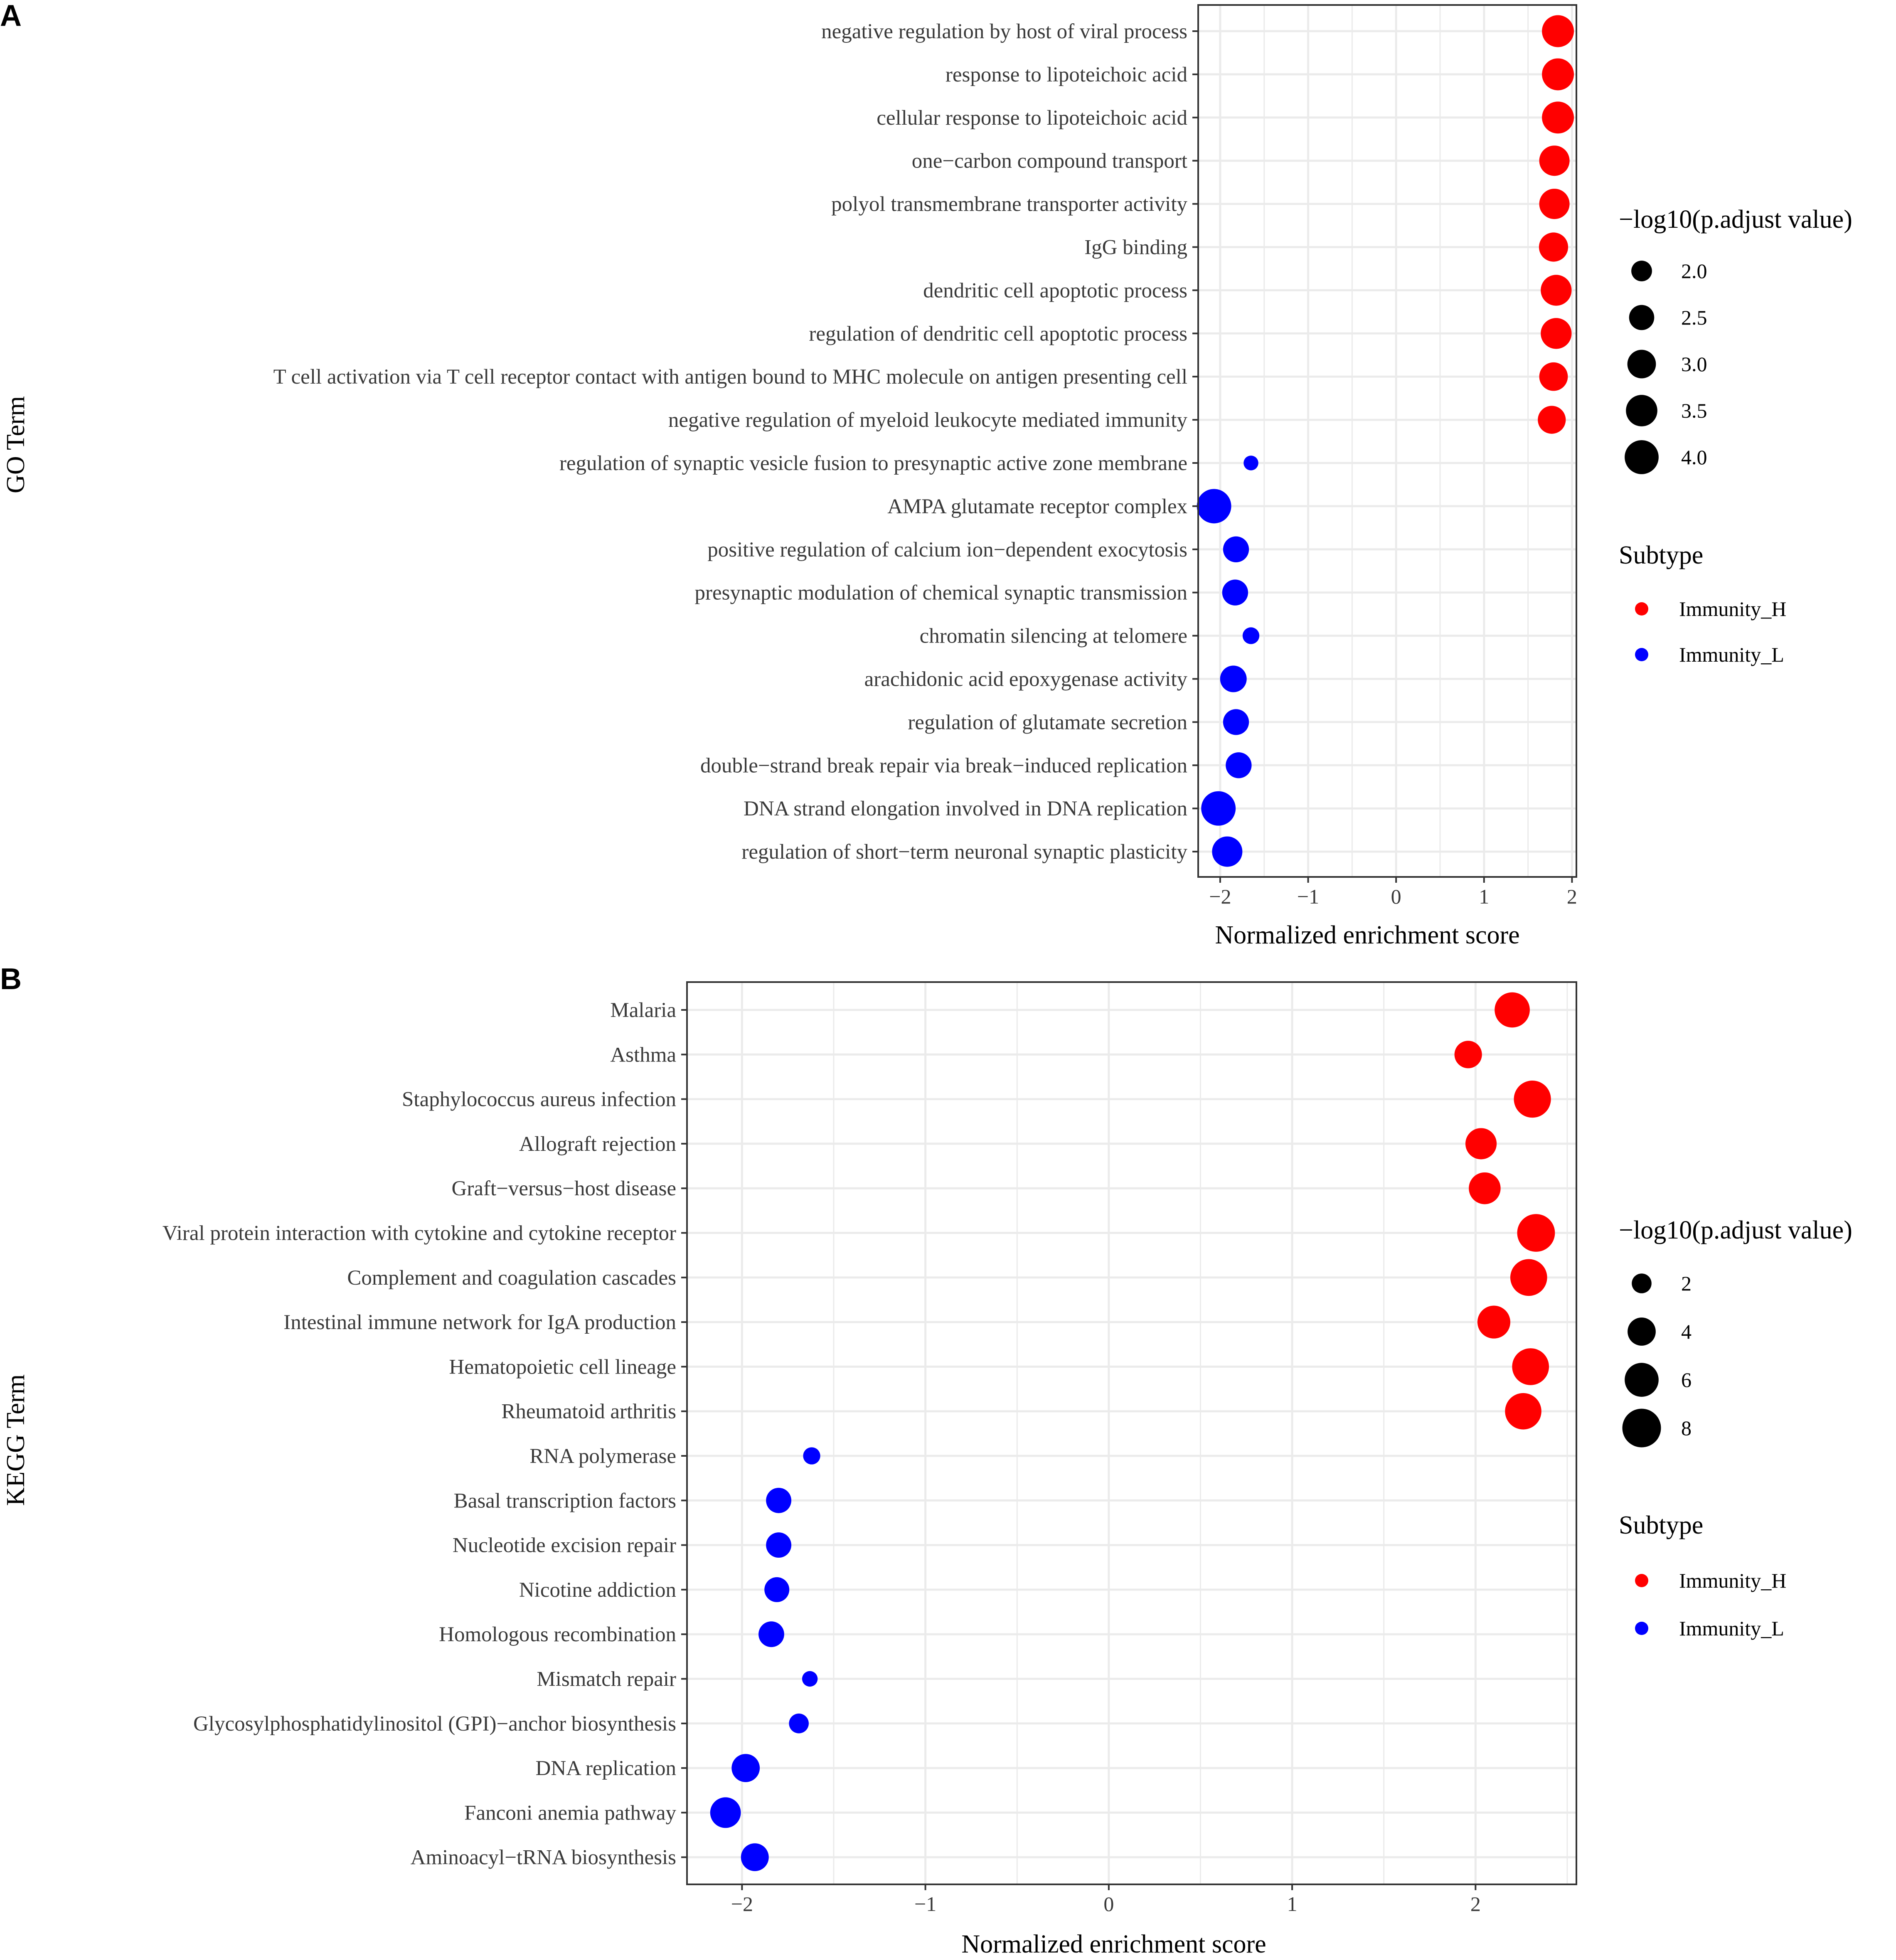  What do you see at coordinates (643, 1055) in the screenshot?
I see `y-tick-label: Asthma` at bounding box center [643, 1055].